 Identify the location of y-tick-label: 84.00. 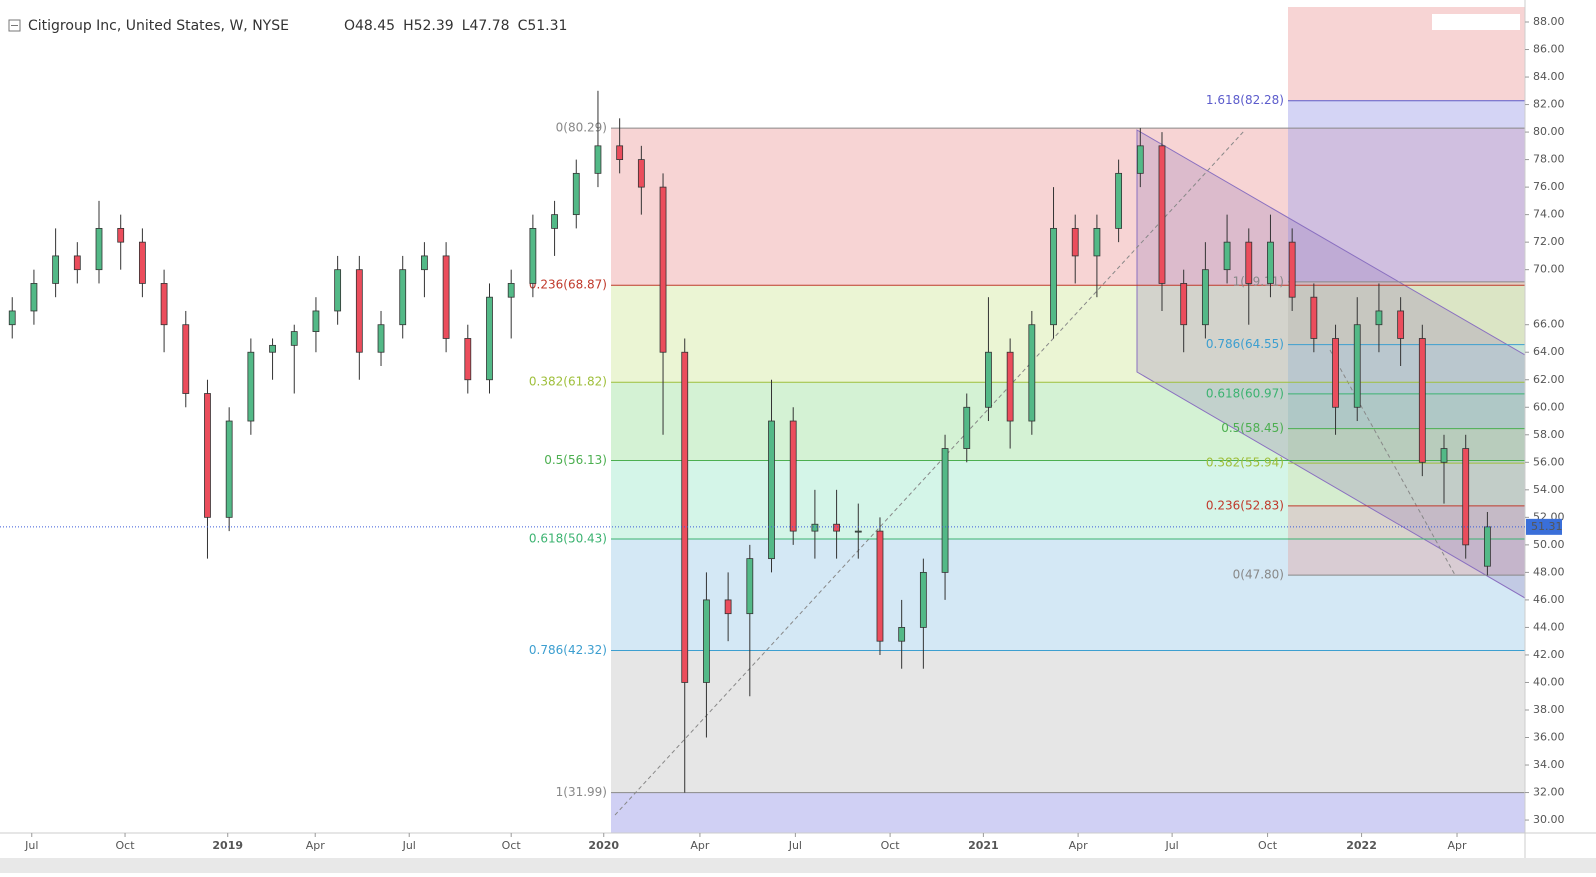
(1549, 76).